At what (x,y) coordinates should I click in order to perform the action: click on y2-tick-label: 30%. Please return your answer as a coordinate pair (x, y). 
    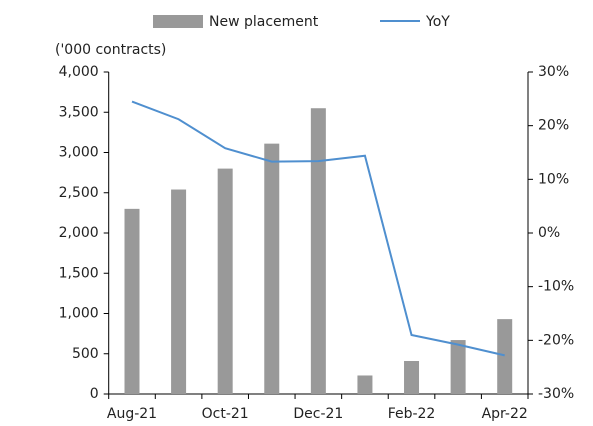
    Looking at the image, I should click on (553, 72).